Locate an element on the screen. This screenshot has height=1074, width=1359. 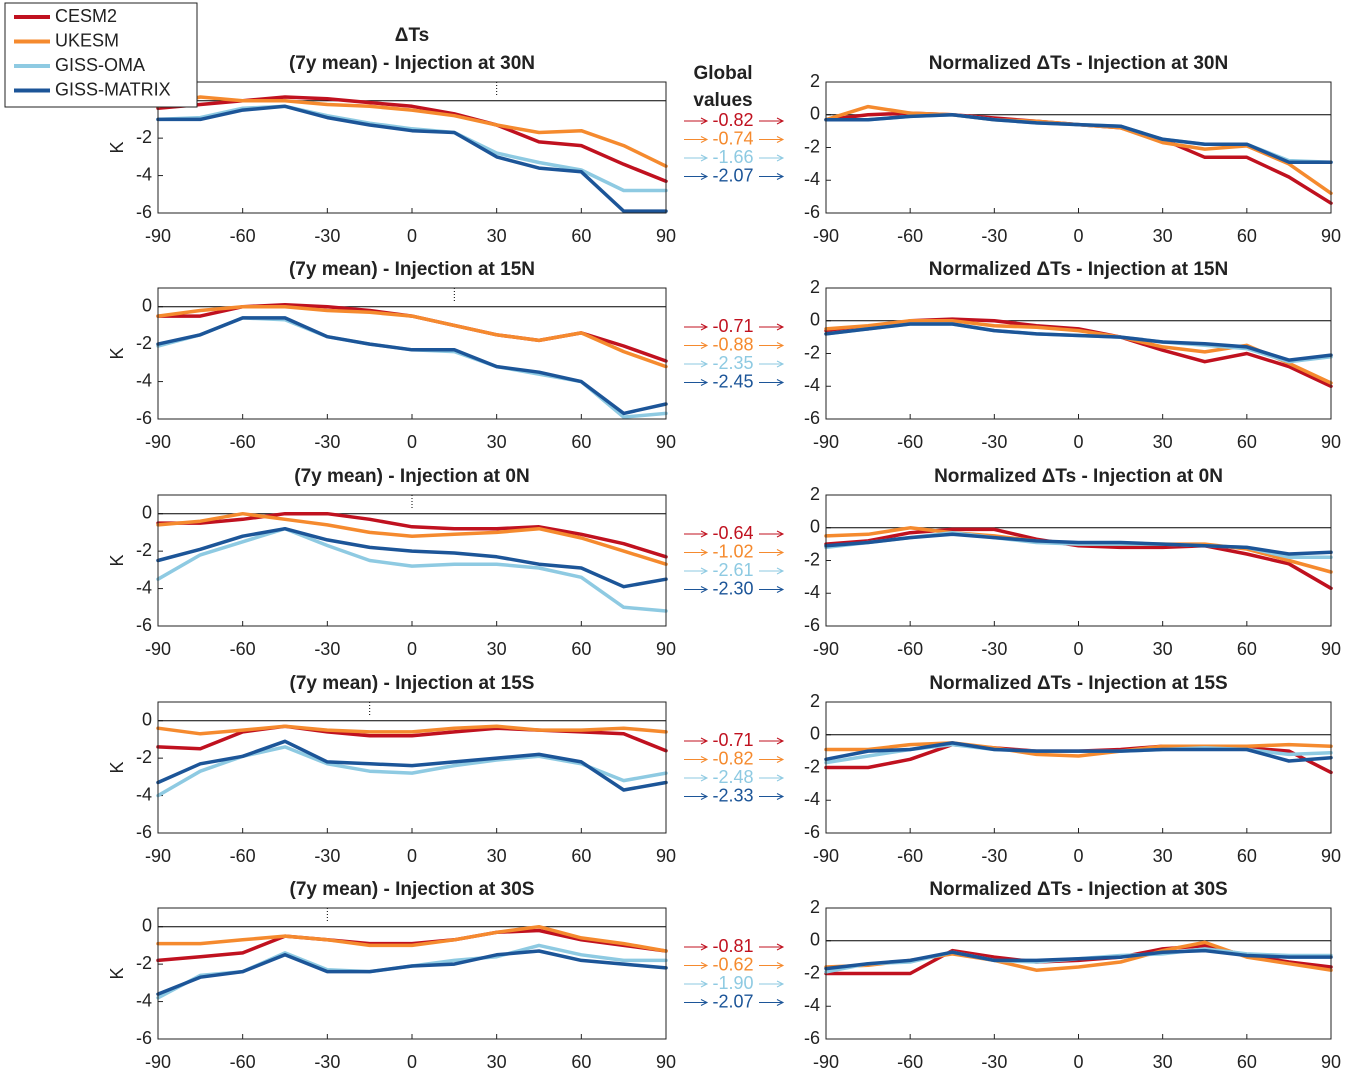
legend: CESM2 UKESM GISS-OMA GISS-MATRIX is located at coordinates (101, 55).